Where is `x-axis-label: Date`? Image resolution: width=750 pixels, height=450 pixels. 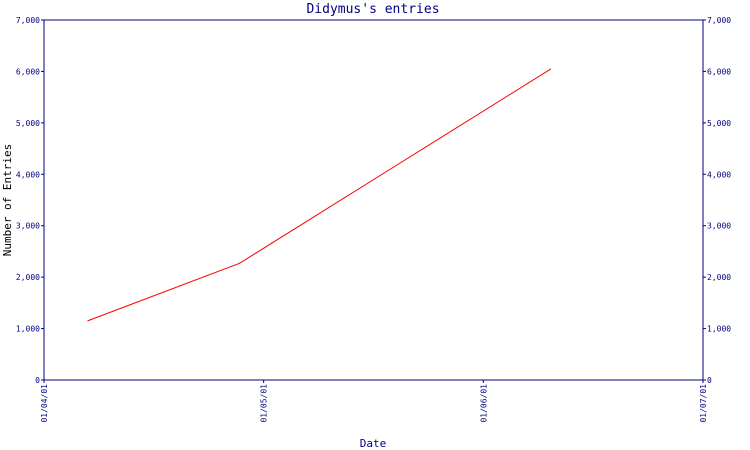 x-axis-label: Date is located at coordinates (373, 443).